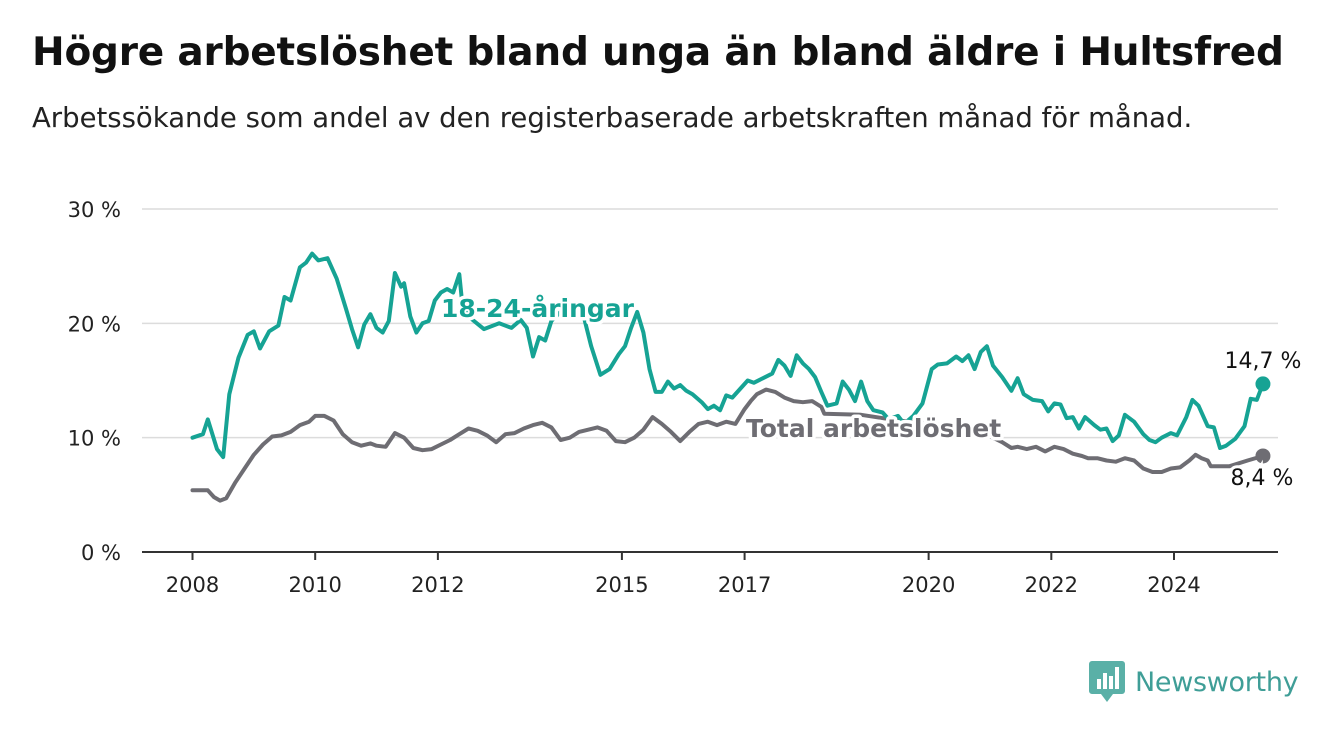 Image resolution: width=1340 pixels, height=734 pixels. What do you see at coordinates (538, 308) in the screenshot?
I see `series-label-youth: 18-24-åringar` at bounding box center [538, 308].